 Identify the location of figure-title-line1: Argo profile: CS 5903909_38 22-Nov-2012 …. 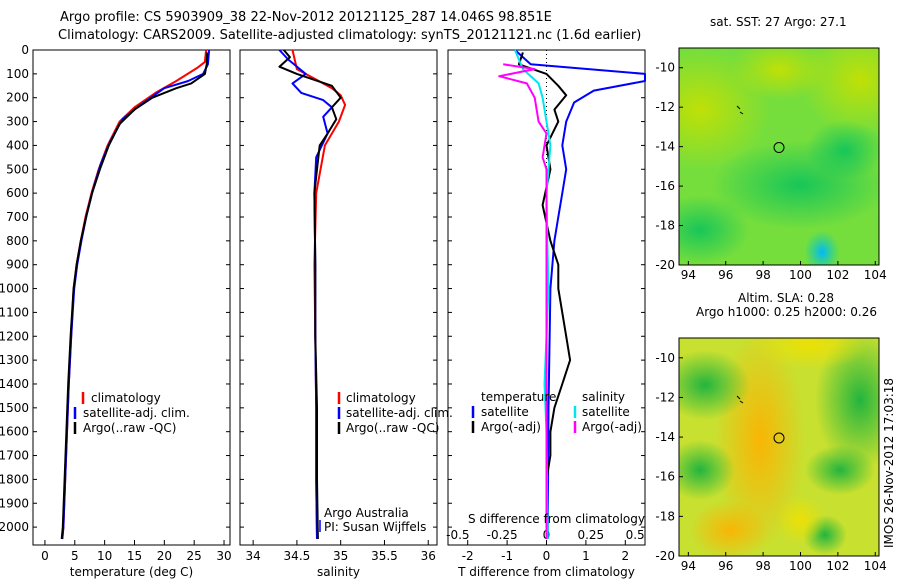
(306, 17).